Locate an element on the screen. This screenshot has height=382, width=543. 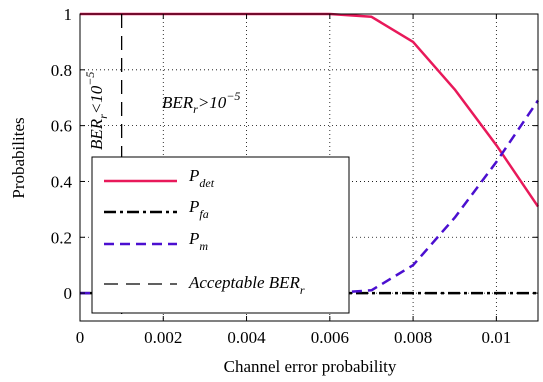
annotation-ber-high: BERr>10−5 is located at coordinates (201, 102).